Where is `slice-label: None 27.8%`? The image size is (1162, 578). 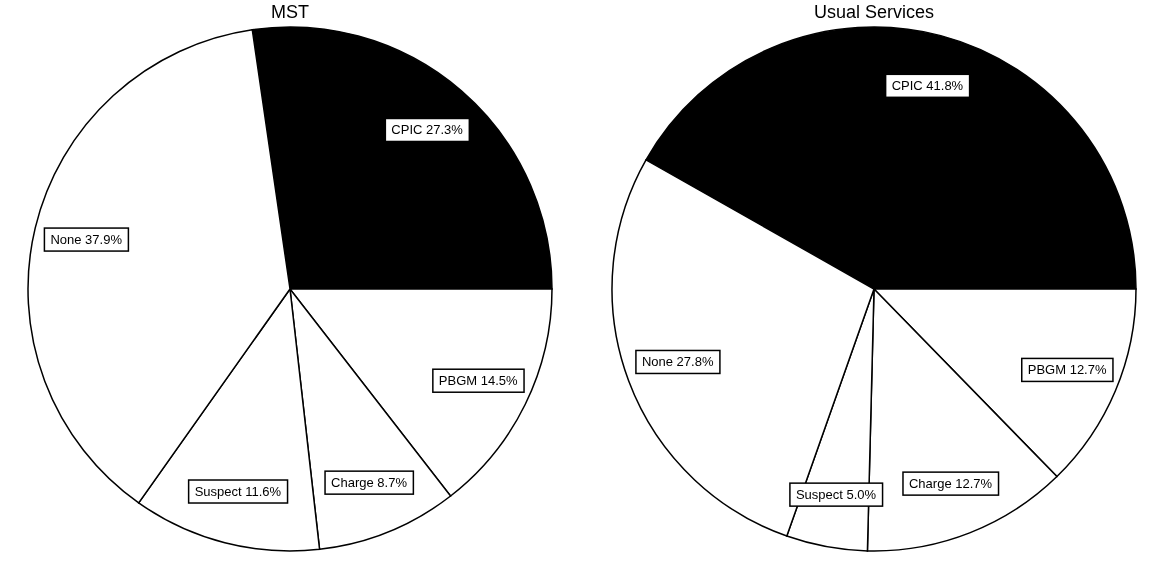 slice-label: None 27.8% is located at coordinates (677, 362).